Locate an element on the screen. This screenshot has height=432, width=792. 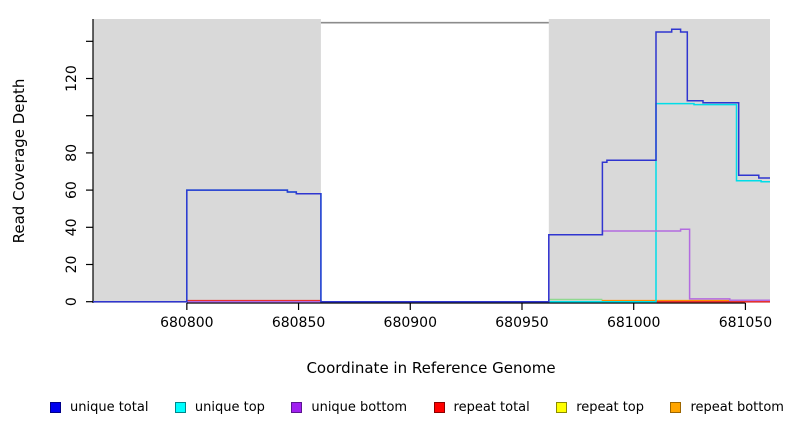
y-tick-label: 80 is located at coordinates (72, 153).